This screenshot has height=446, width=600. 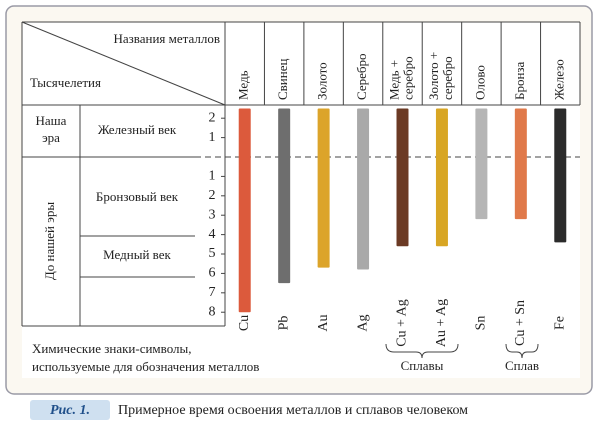 What do you see at coordinates (244, 323) in the screenshot?
I see `symbol: Cu` at bounding box center [244, 323].